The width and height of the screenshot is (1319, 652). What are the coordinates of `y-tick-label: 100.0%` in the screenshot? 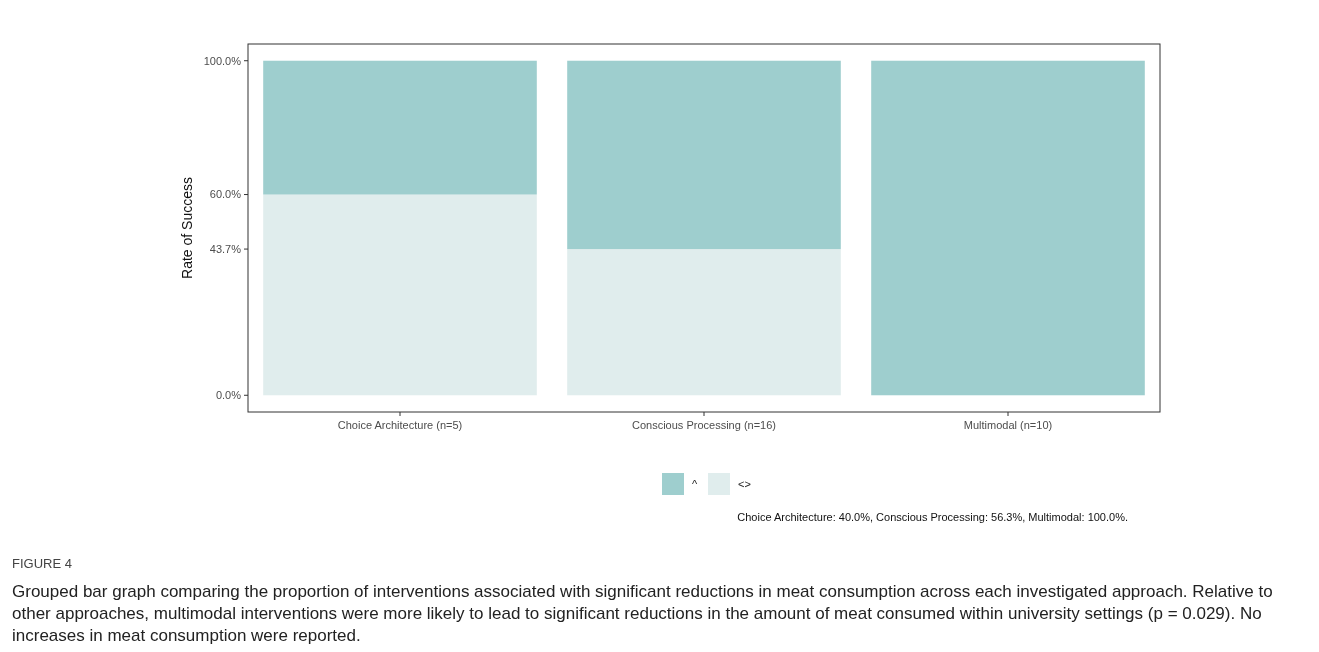 It's located at (222, 60).